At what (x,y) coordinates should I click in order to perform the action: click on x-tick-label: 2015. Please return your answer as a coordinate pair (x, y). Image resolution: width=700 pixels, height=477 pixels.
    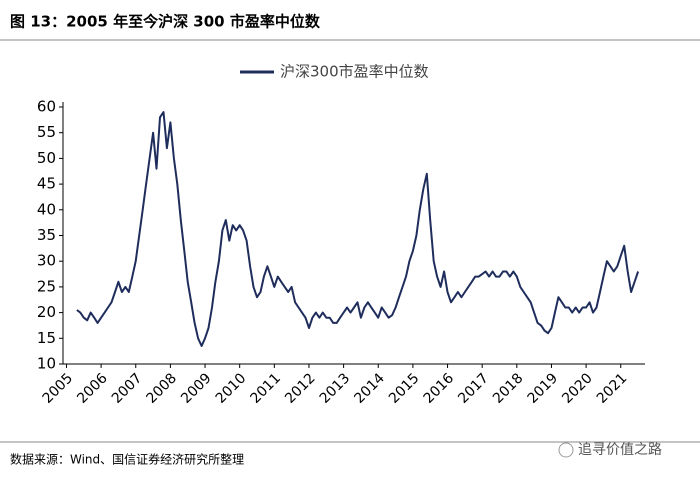
    Looking at the image, I should click on (404, 388).